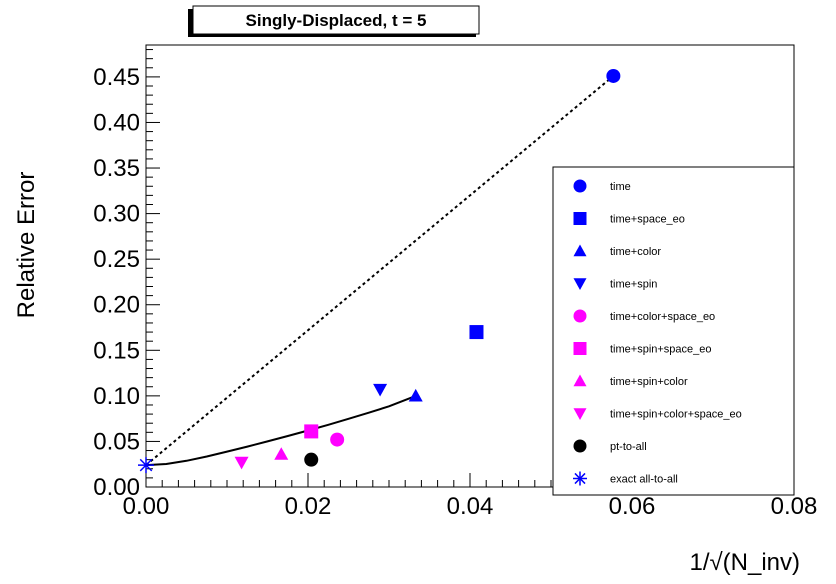 This screenshot has height=584, width=836. I want to click on legend-label: pt-to-all, so click(628, 447).